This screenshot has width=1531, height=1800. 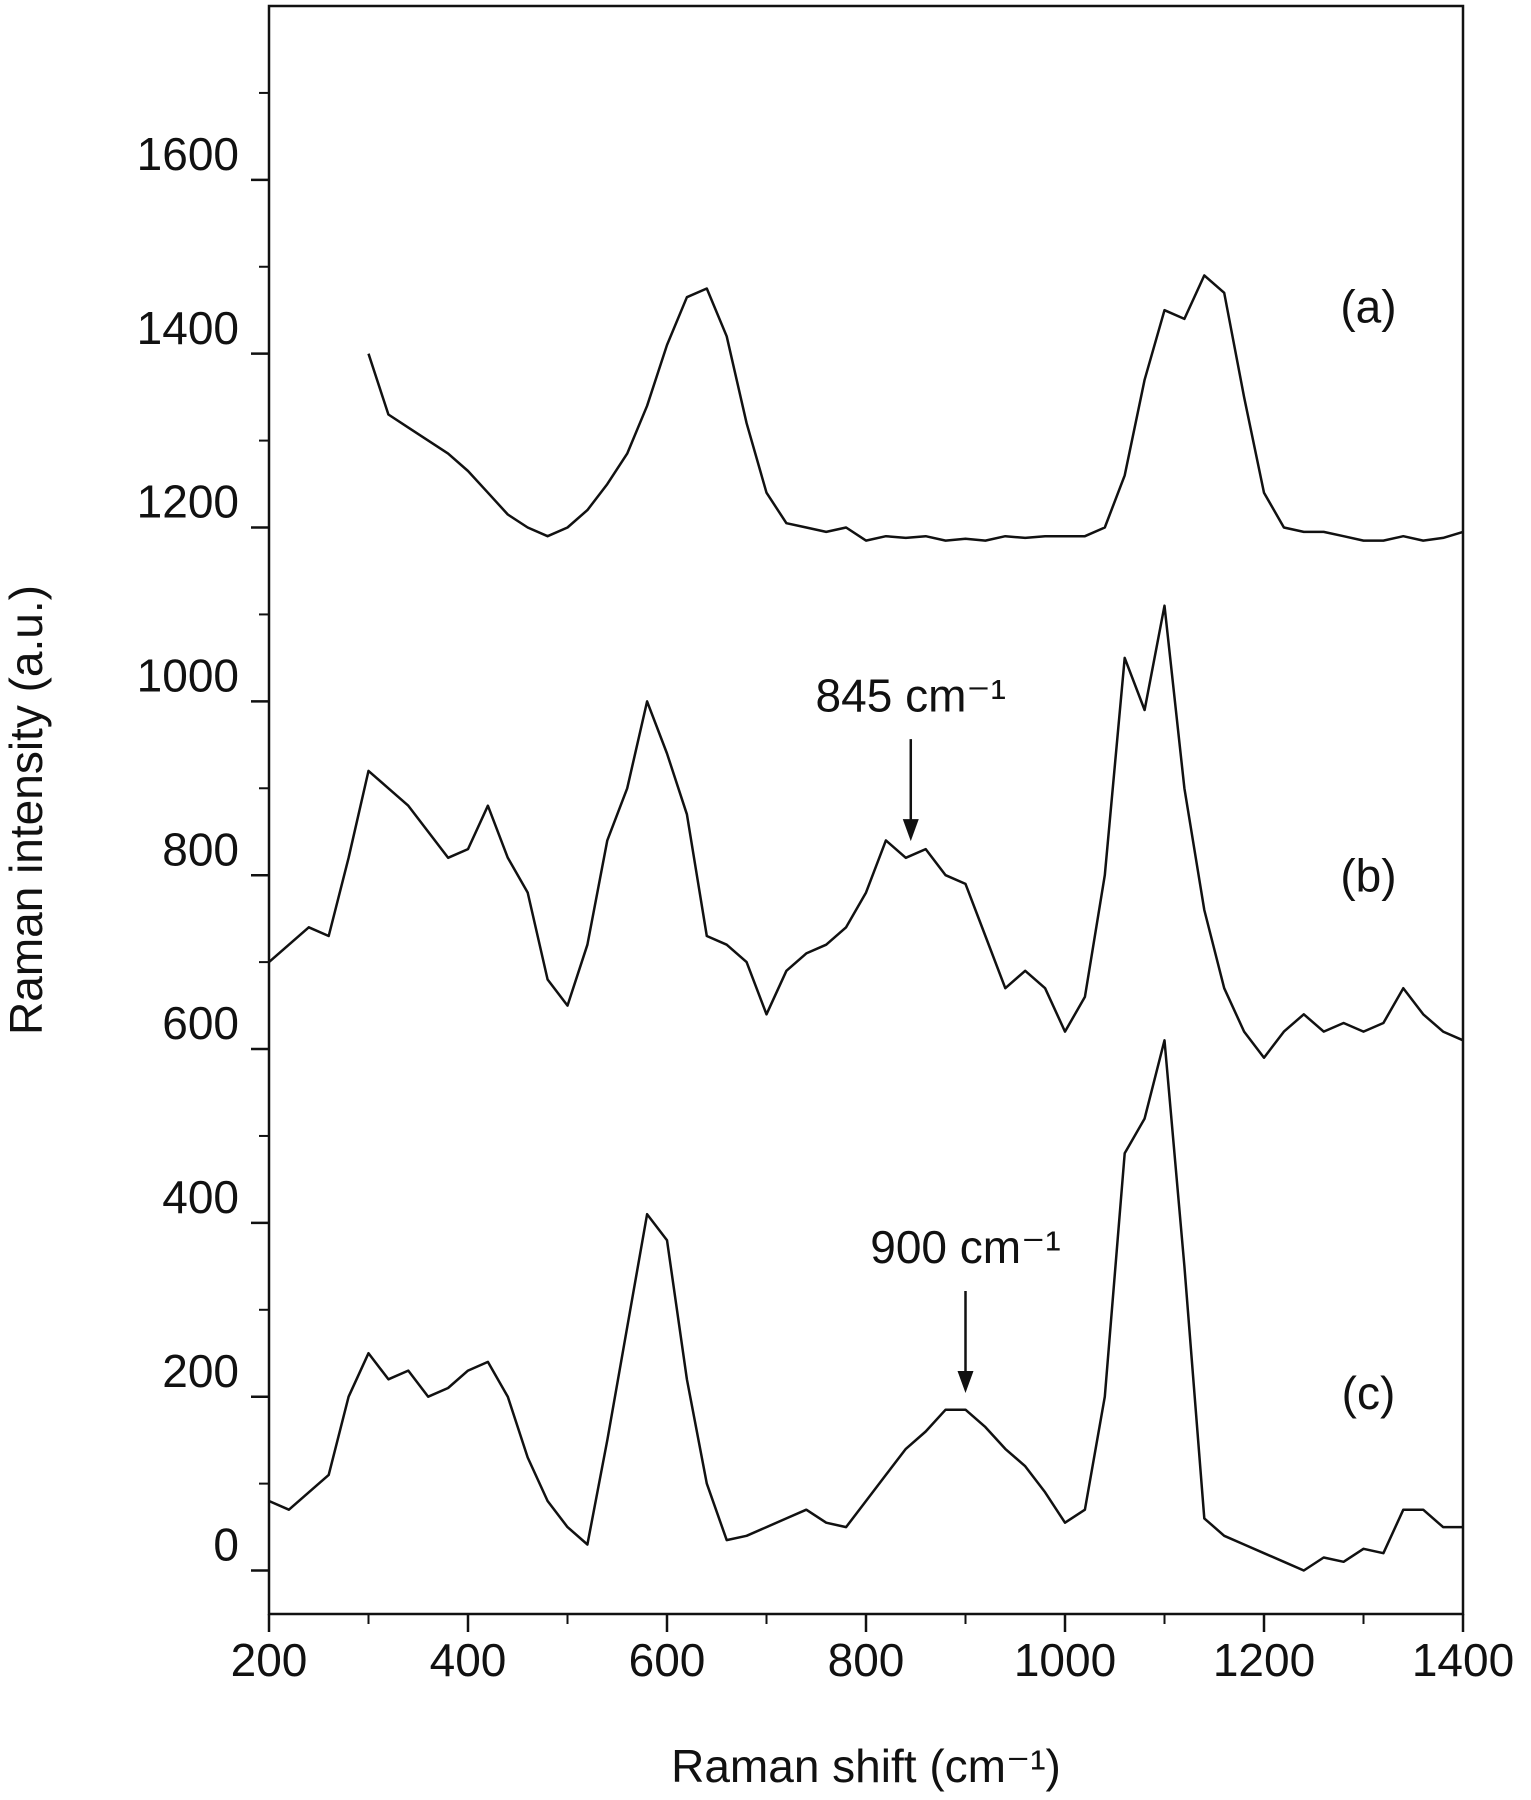 I want to click on y-tick-label: 0, so click(x=226, y=1545).